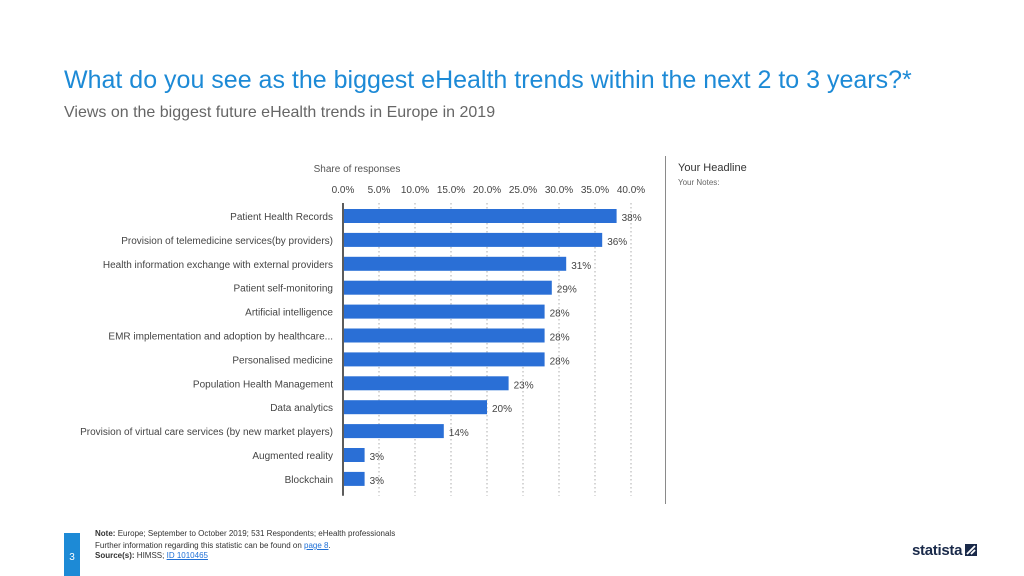 This screenshot has height=576, width=1024. I want to click on value-label: 31%, so click(581, 266).